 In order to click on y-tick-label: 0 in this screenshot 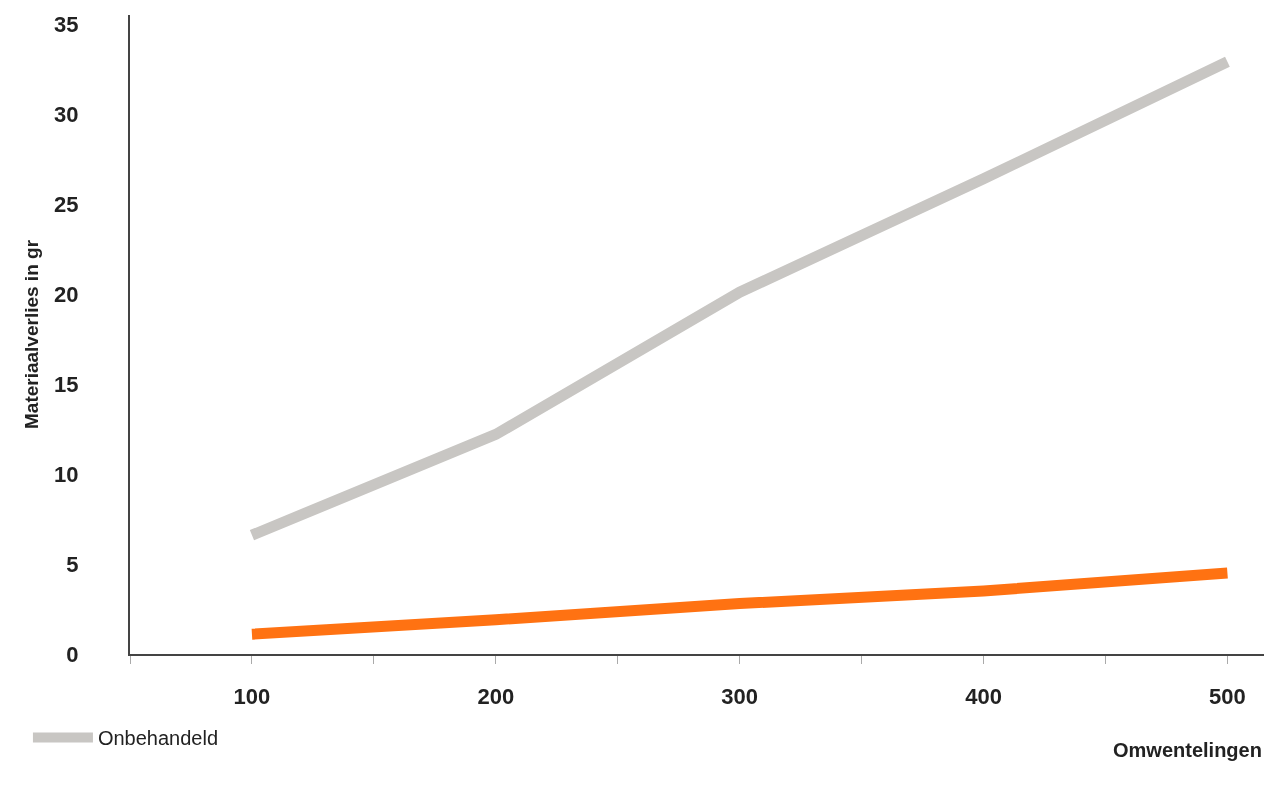, I will do `click(72, 654)`.